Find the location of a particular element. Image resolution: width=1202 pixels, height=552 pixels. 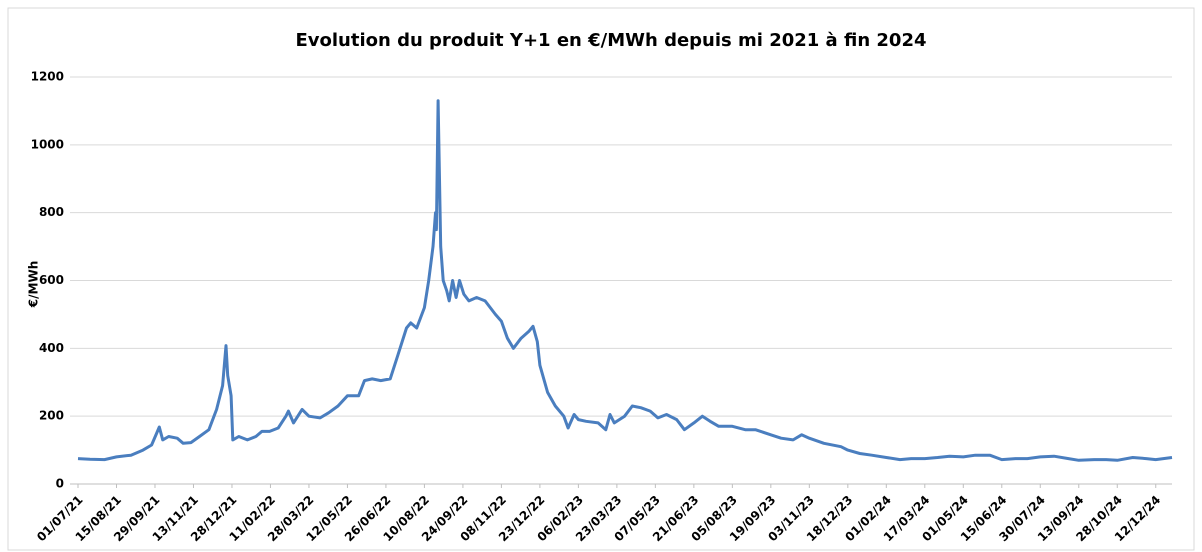

y-tick-label: 800 is located at coordinates (51, 212).